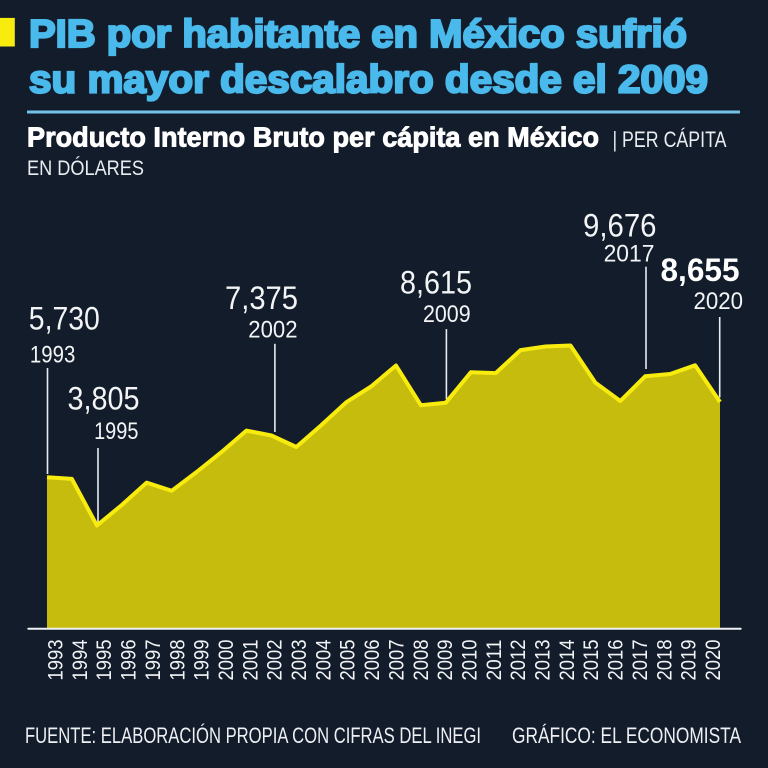  I want to click on svg-text: 2004, so click(323, 659).